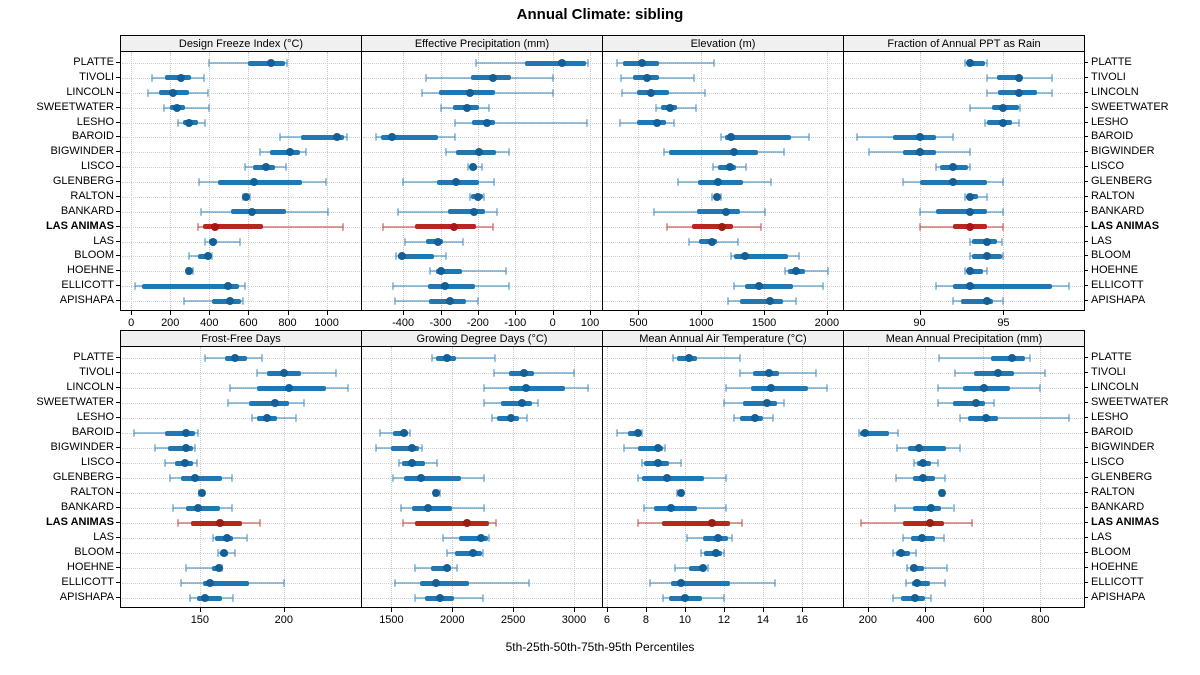 The height and width of the screenshot is (675, 1200). What do you see at coordinates (723, 338) in the screenshot?
I see `panel-title: Mean Annual Air Temperature (°C)` at bounding box center [723, 338].